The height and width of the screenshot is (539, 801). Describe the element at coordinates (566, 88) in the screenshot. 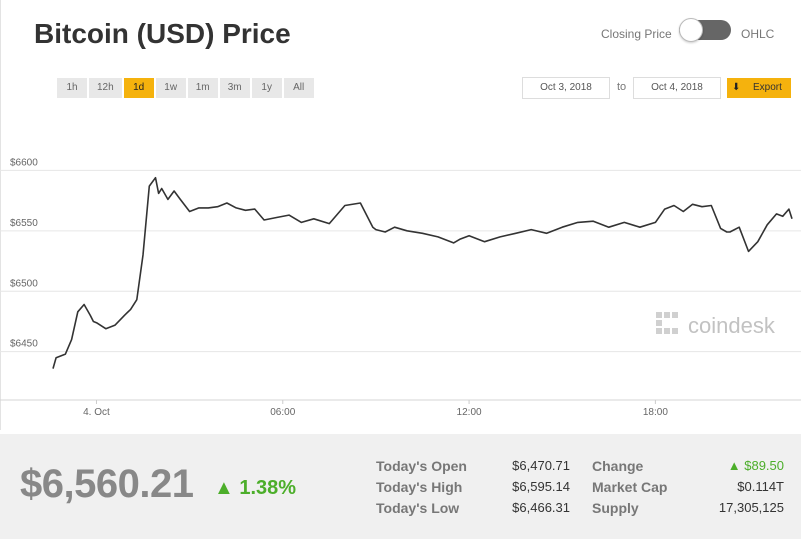

I see `from-date-input: Oct 3, 2018` at that location.